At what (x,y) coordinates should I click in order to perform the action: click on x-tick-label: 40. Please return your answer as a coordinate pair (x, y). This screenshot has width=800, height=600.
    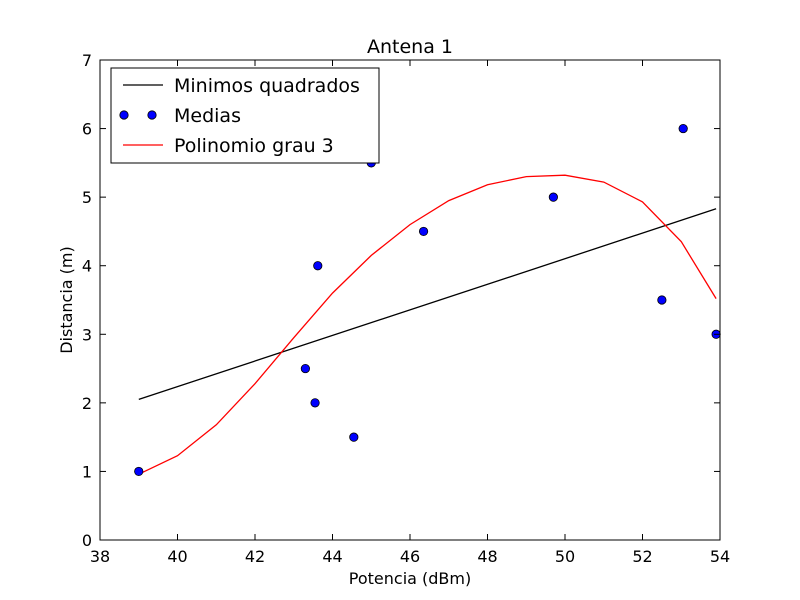
    Looking at the image, I should click on (177, 556).